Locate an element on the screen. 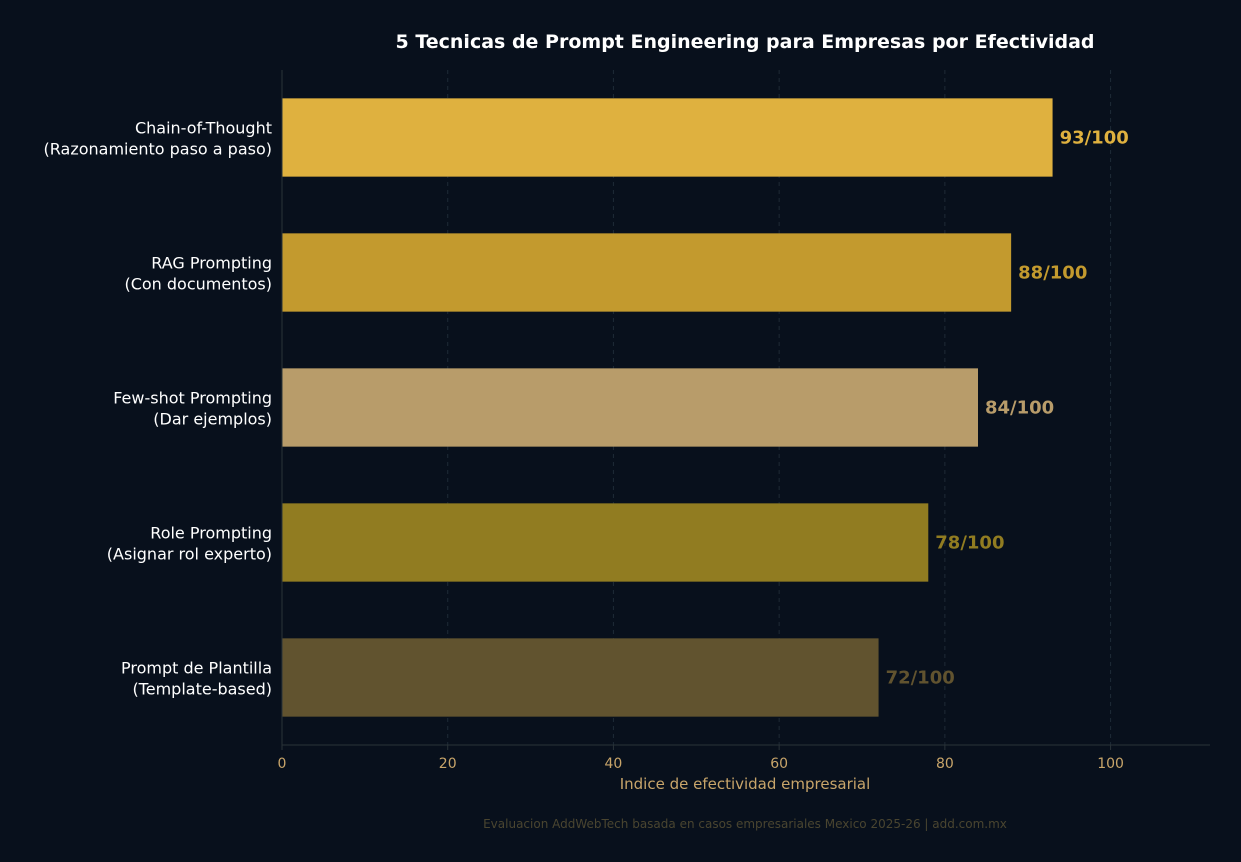 The image size is (1241, 862). category-label-line: Few-shot Prompting is located at coordinates (192, 398).